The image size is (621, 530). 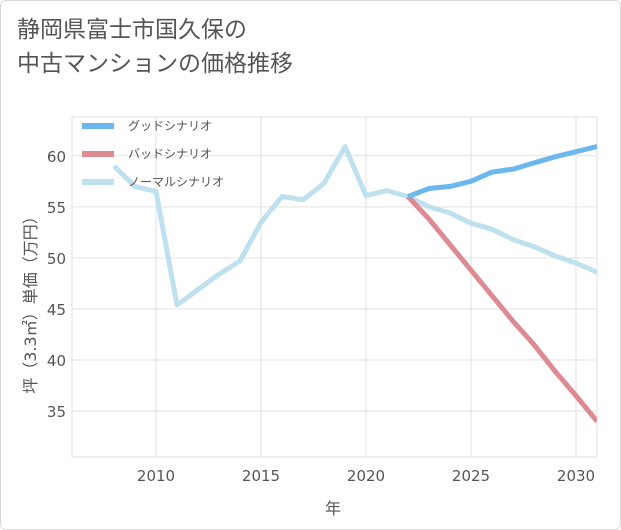 I want to click on y-axis-label: 坪（3.3㎡）単価（万円）, so click(x=30, y=300).